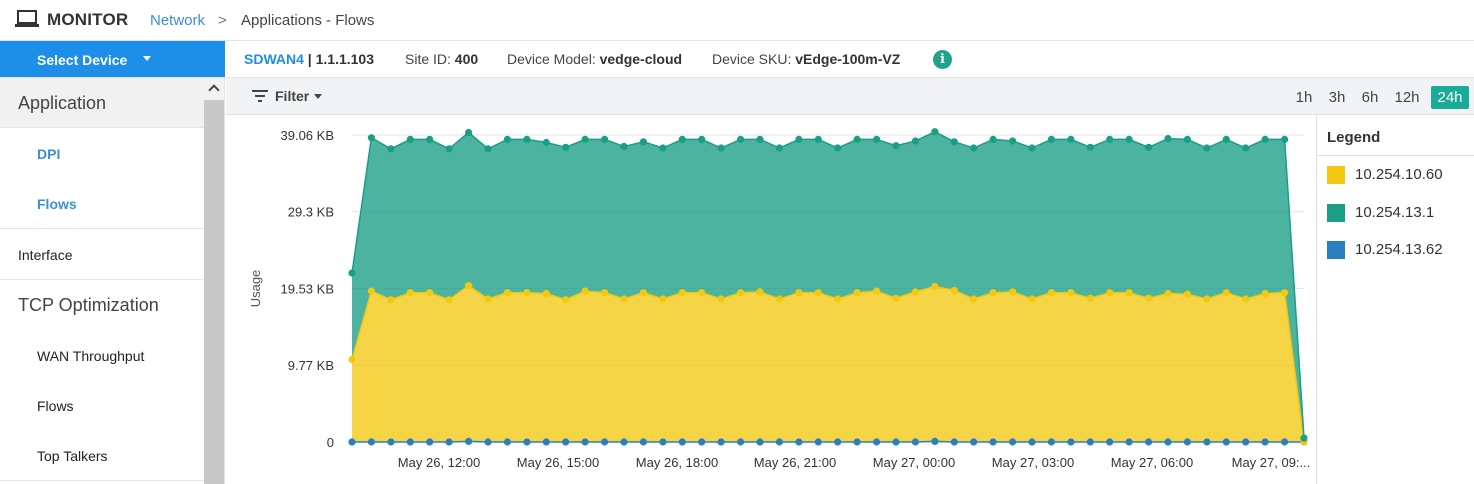 The width and height of the screenshot is (1474, 484). Describe the element at coordinates (112, 59) in the screenshot. I see `select-device-button: Select Device` at that location.